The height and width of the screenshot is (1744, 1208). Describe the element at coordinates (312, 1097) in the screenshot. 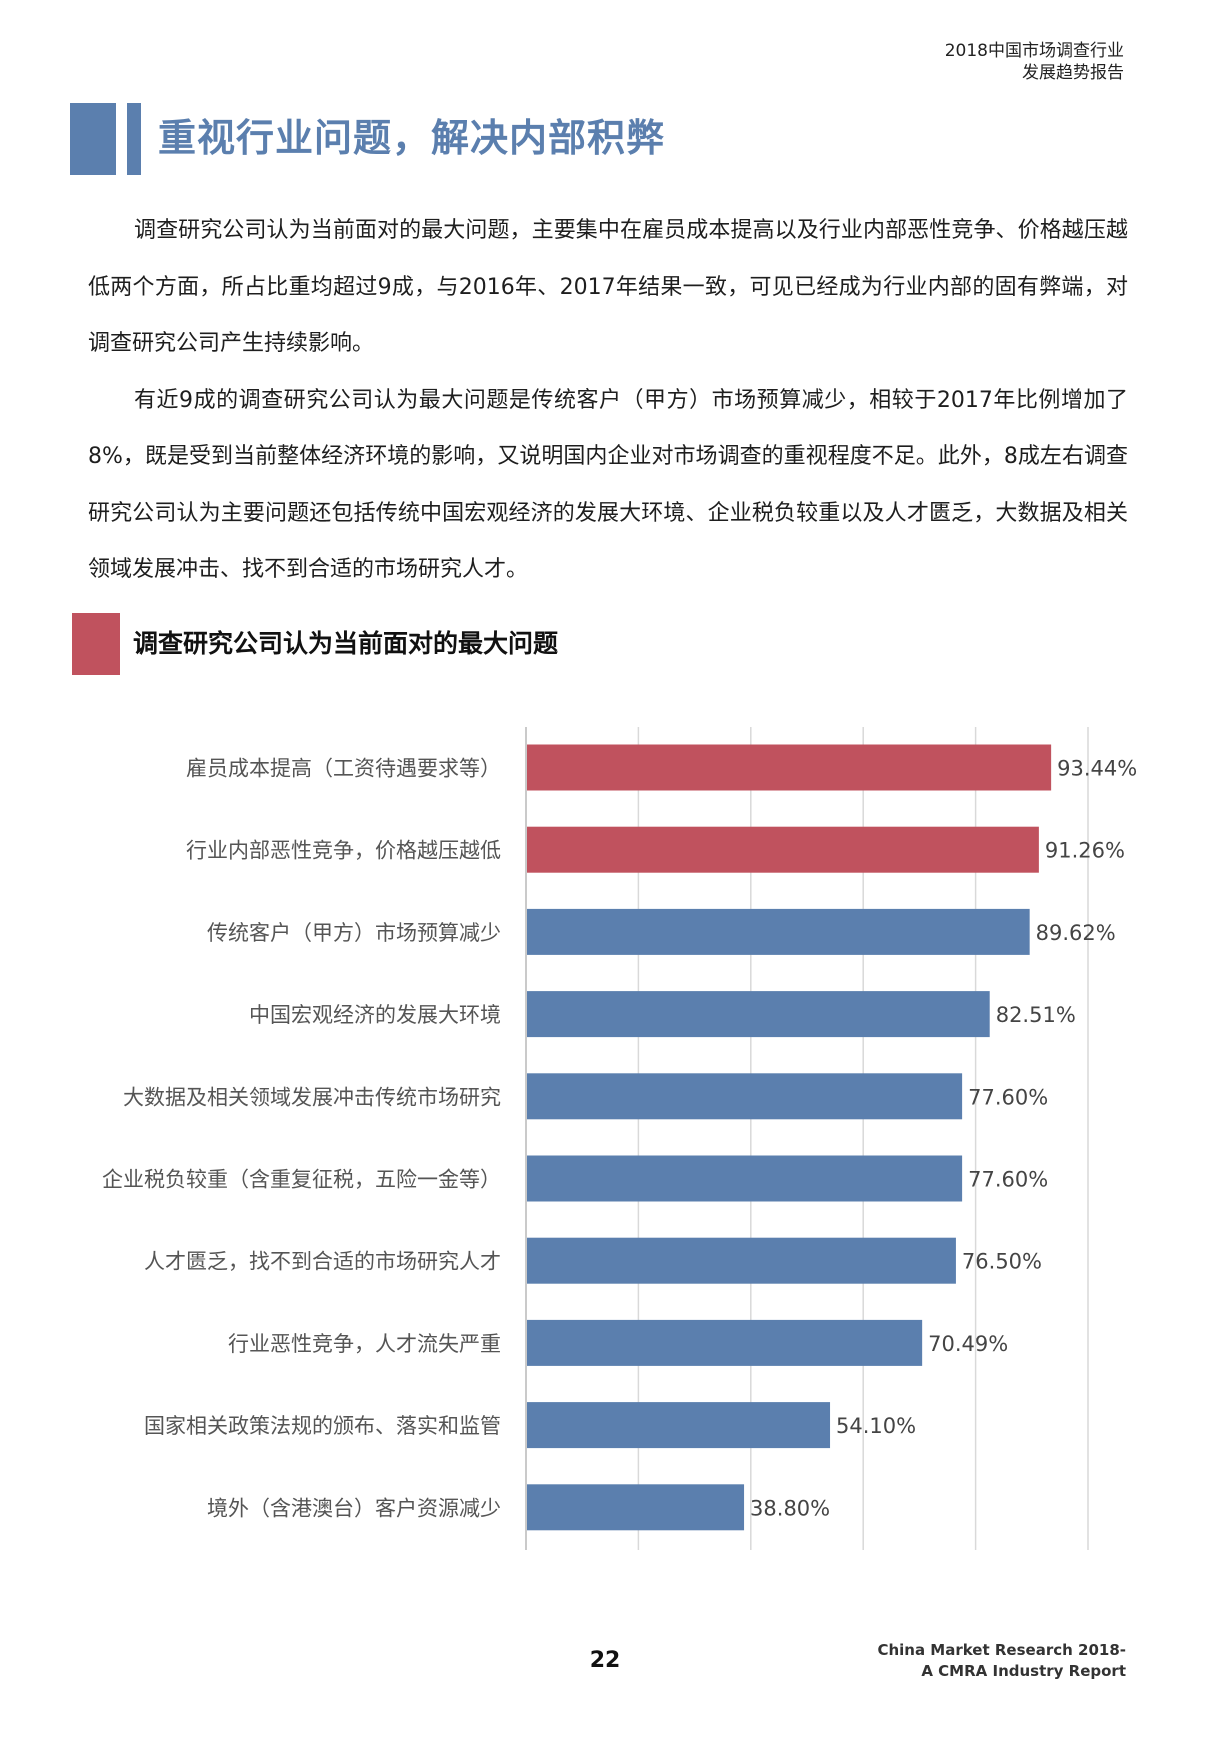

I see `category-label: 大数据及相关领域发展冲击传统市场研究` at that location.